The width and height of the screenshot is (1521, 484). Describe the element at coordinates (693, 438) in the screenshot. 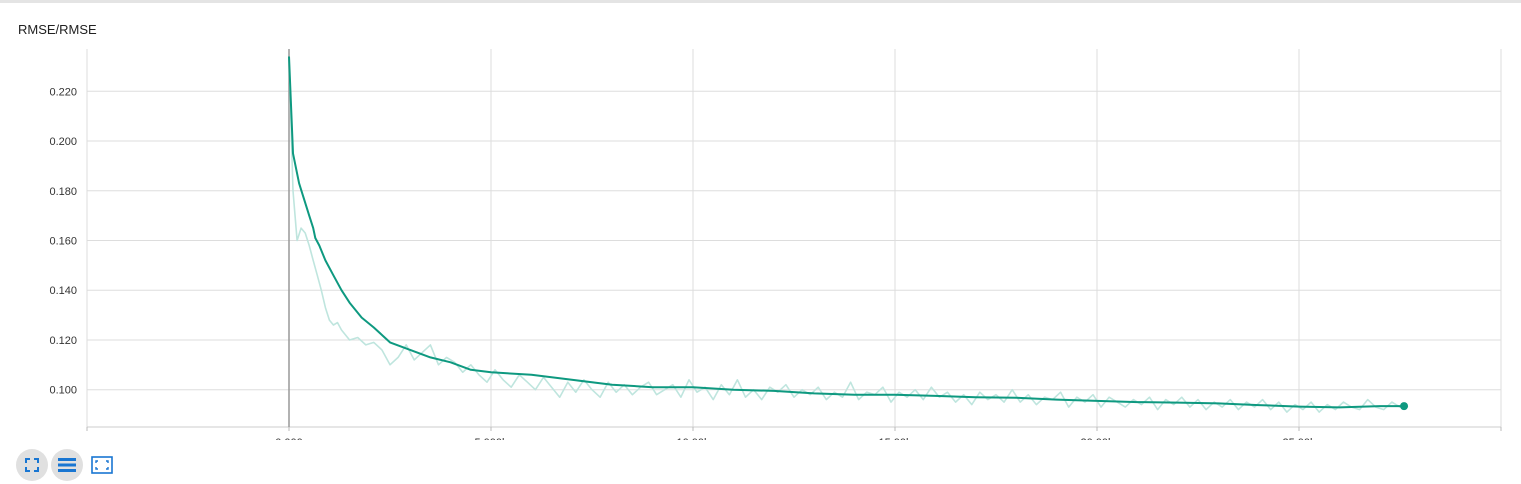

I see `x-tick-label: 10.00k` at that location.